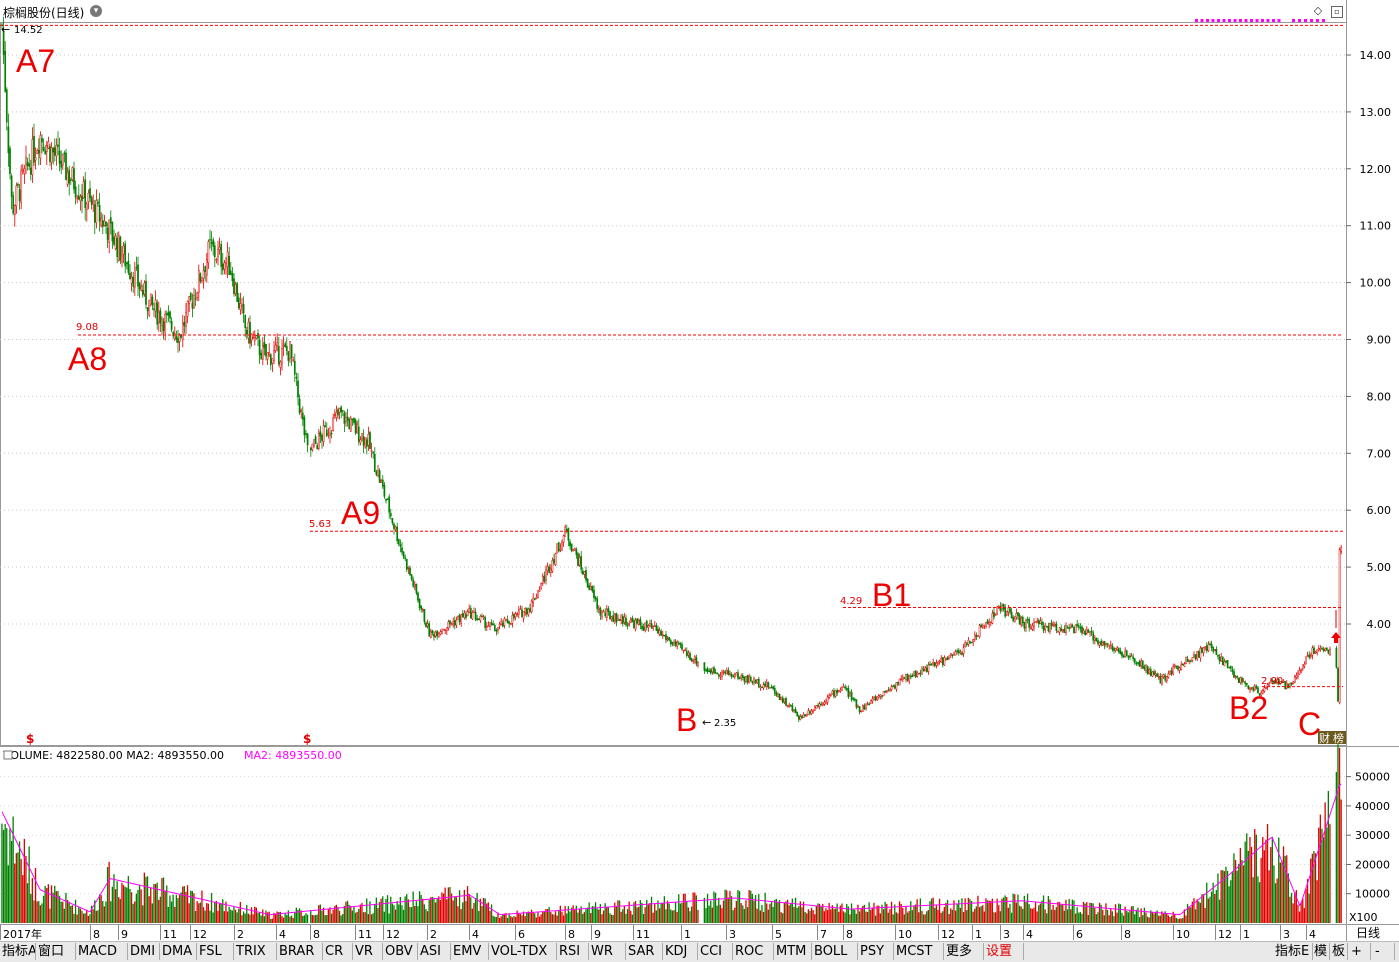  I want to click on tab-brar: BRAR, so click(300, 951).